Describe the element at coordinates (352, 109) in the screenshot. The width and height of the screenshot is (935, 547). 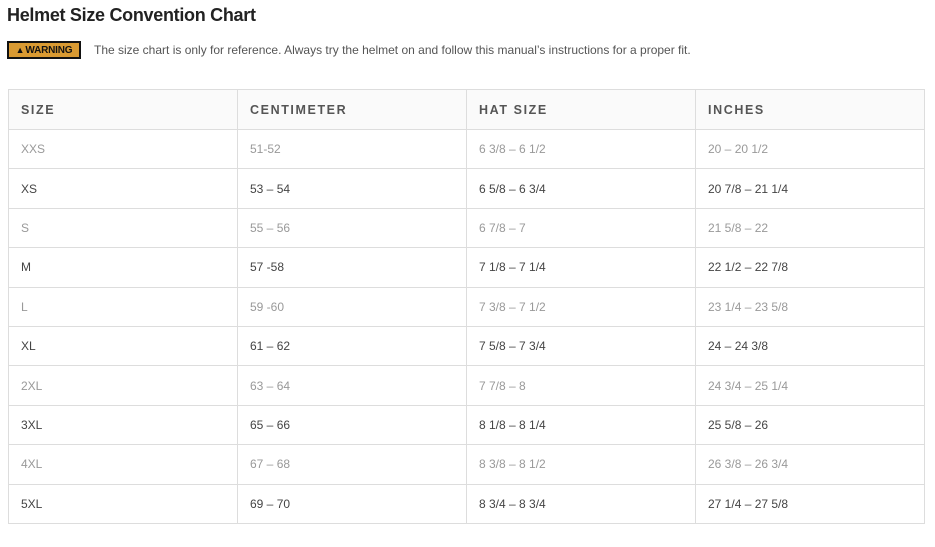
I see `column-header-centimeter: CENTIMETER` at that location.